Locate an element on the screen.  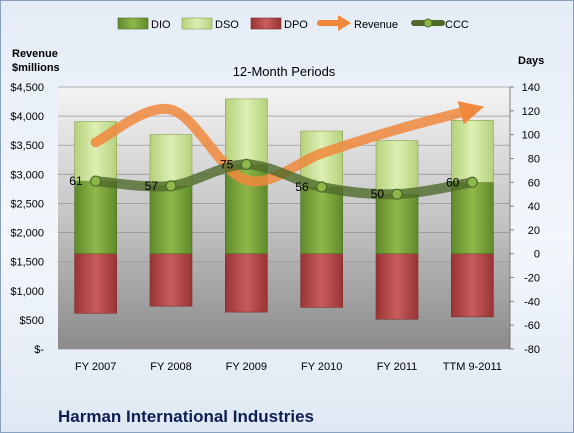
legend: DIO DSO DPO Revenue CCC is located at coordinates (293, 23).